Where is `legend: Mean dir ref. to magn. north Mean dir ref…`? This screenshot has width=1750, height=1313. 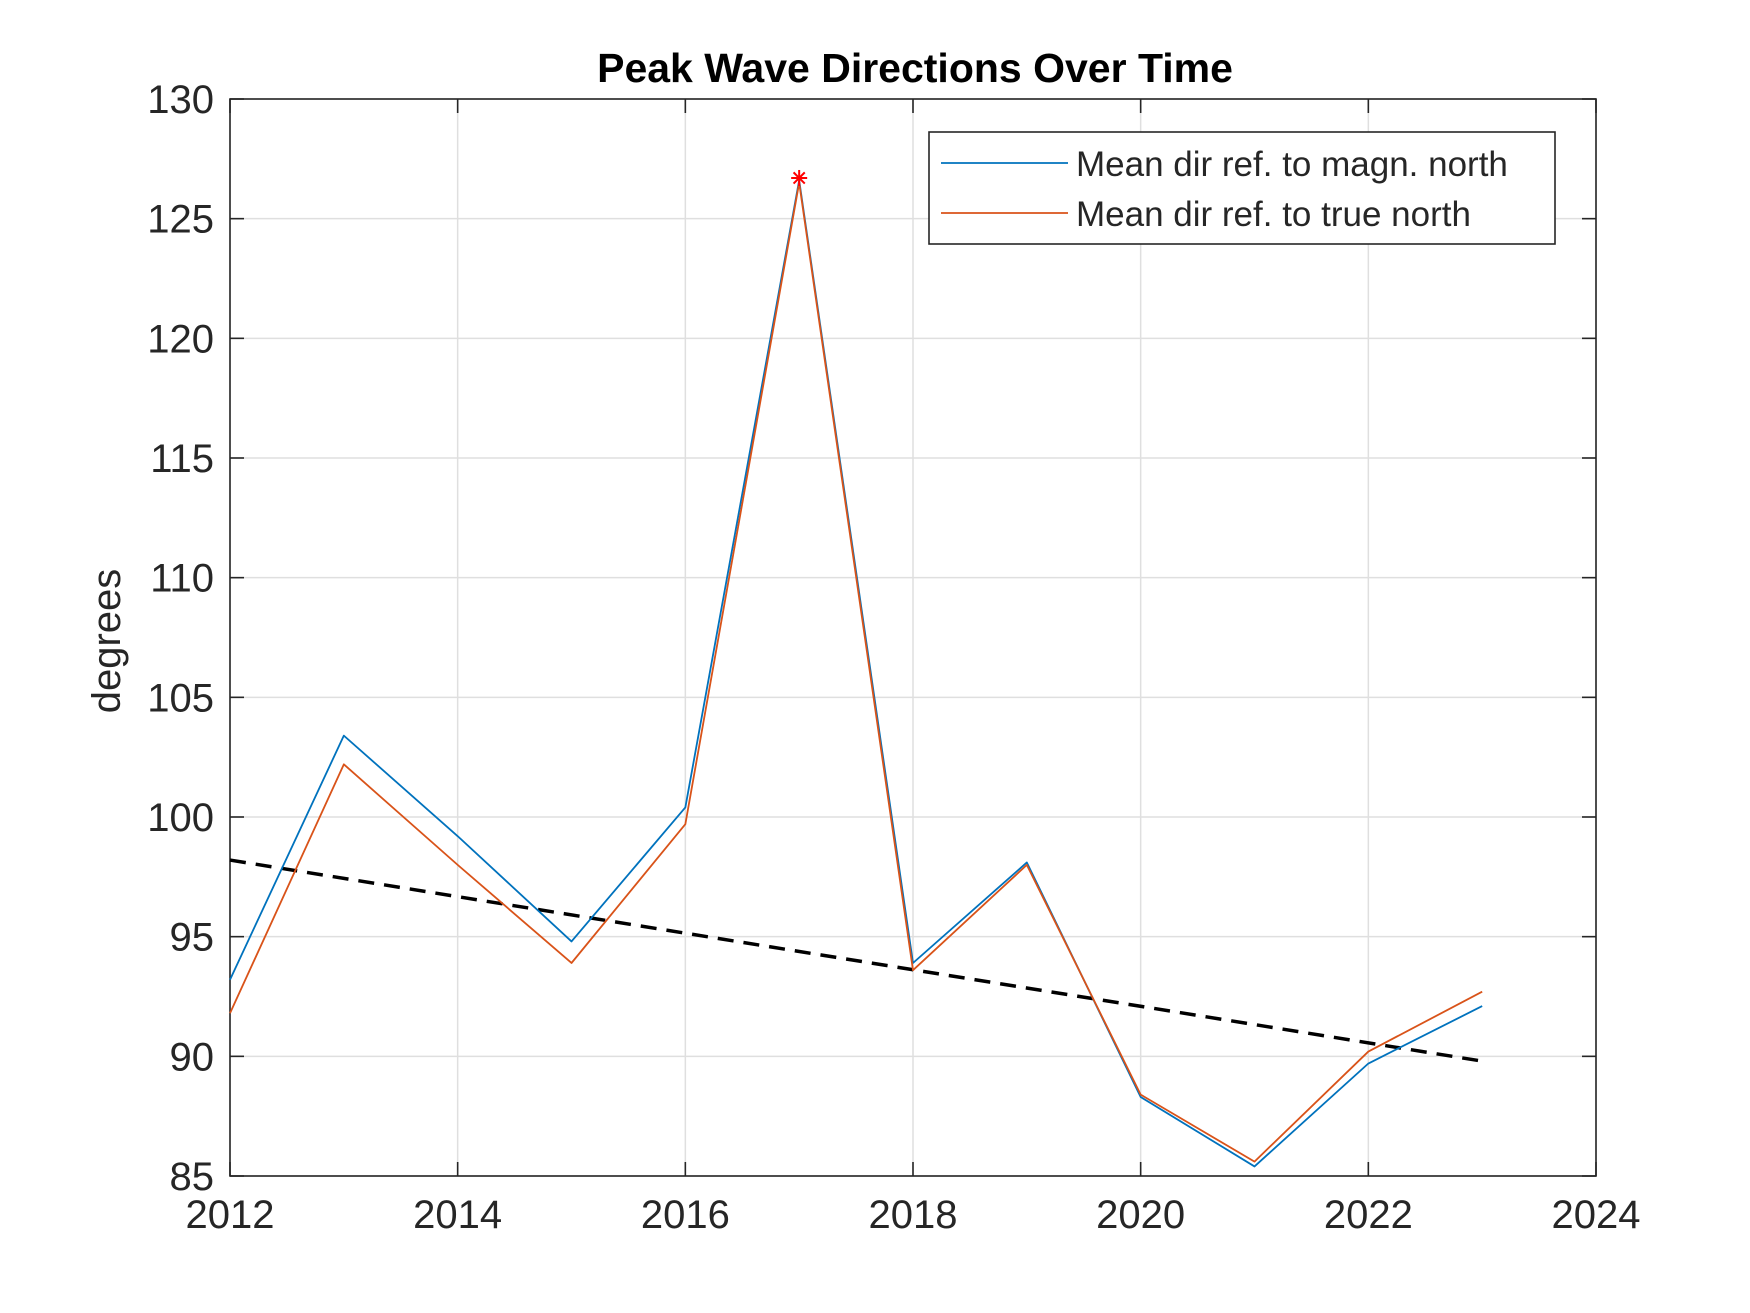
legend: Mean dir ref. to magn. north Mean dir ref… is located at coordinates (1242, 188).